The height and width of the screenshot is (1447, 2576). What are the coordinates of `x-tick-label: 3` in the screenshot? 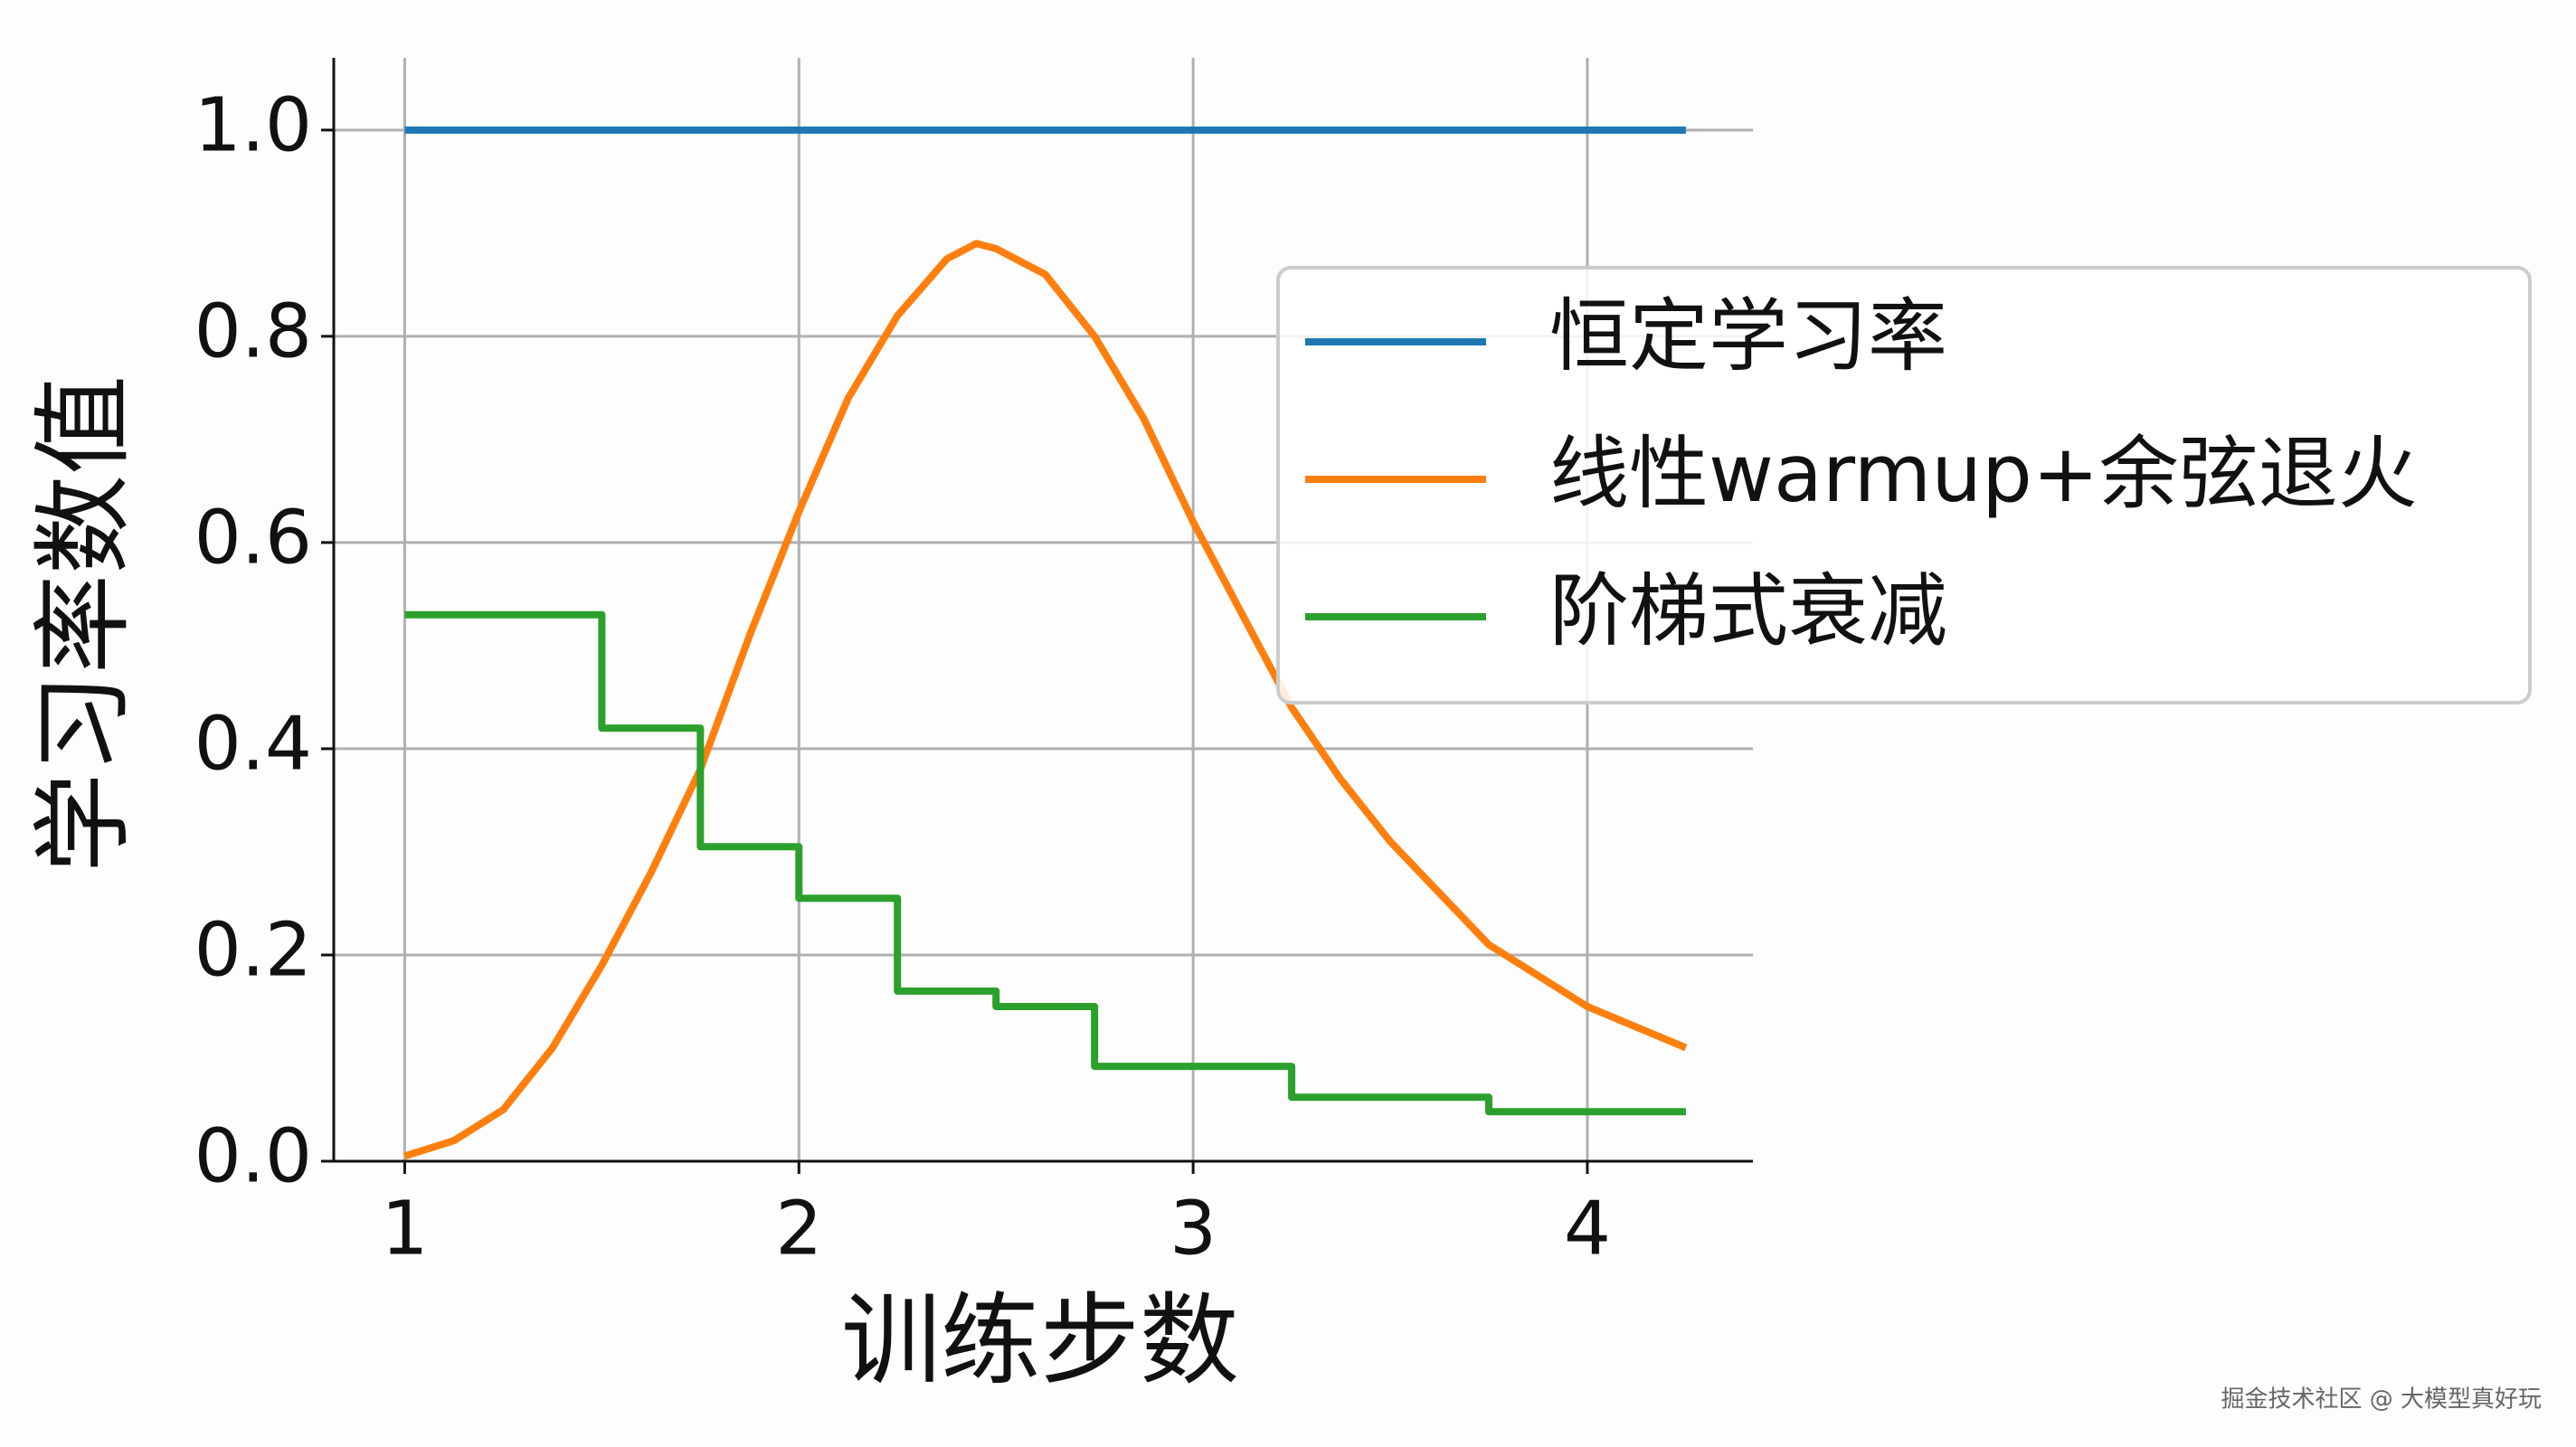 It's located at (1194, 1229).